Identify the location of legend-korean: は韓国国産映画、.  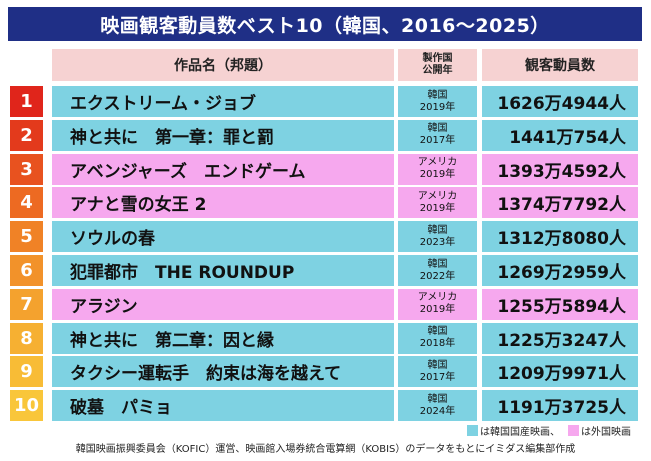
(513, 431).